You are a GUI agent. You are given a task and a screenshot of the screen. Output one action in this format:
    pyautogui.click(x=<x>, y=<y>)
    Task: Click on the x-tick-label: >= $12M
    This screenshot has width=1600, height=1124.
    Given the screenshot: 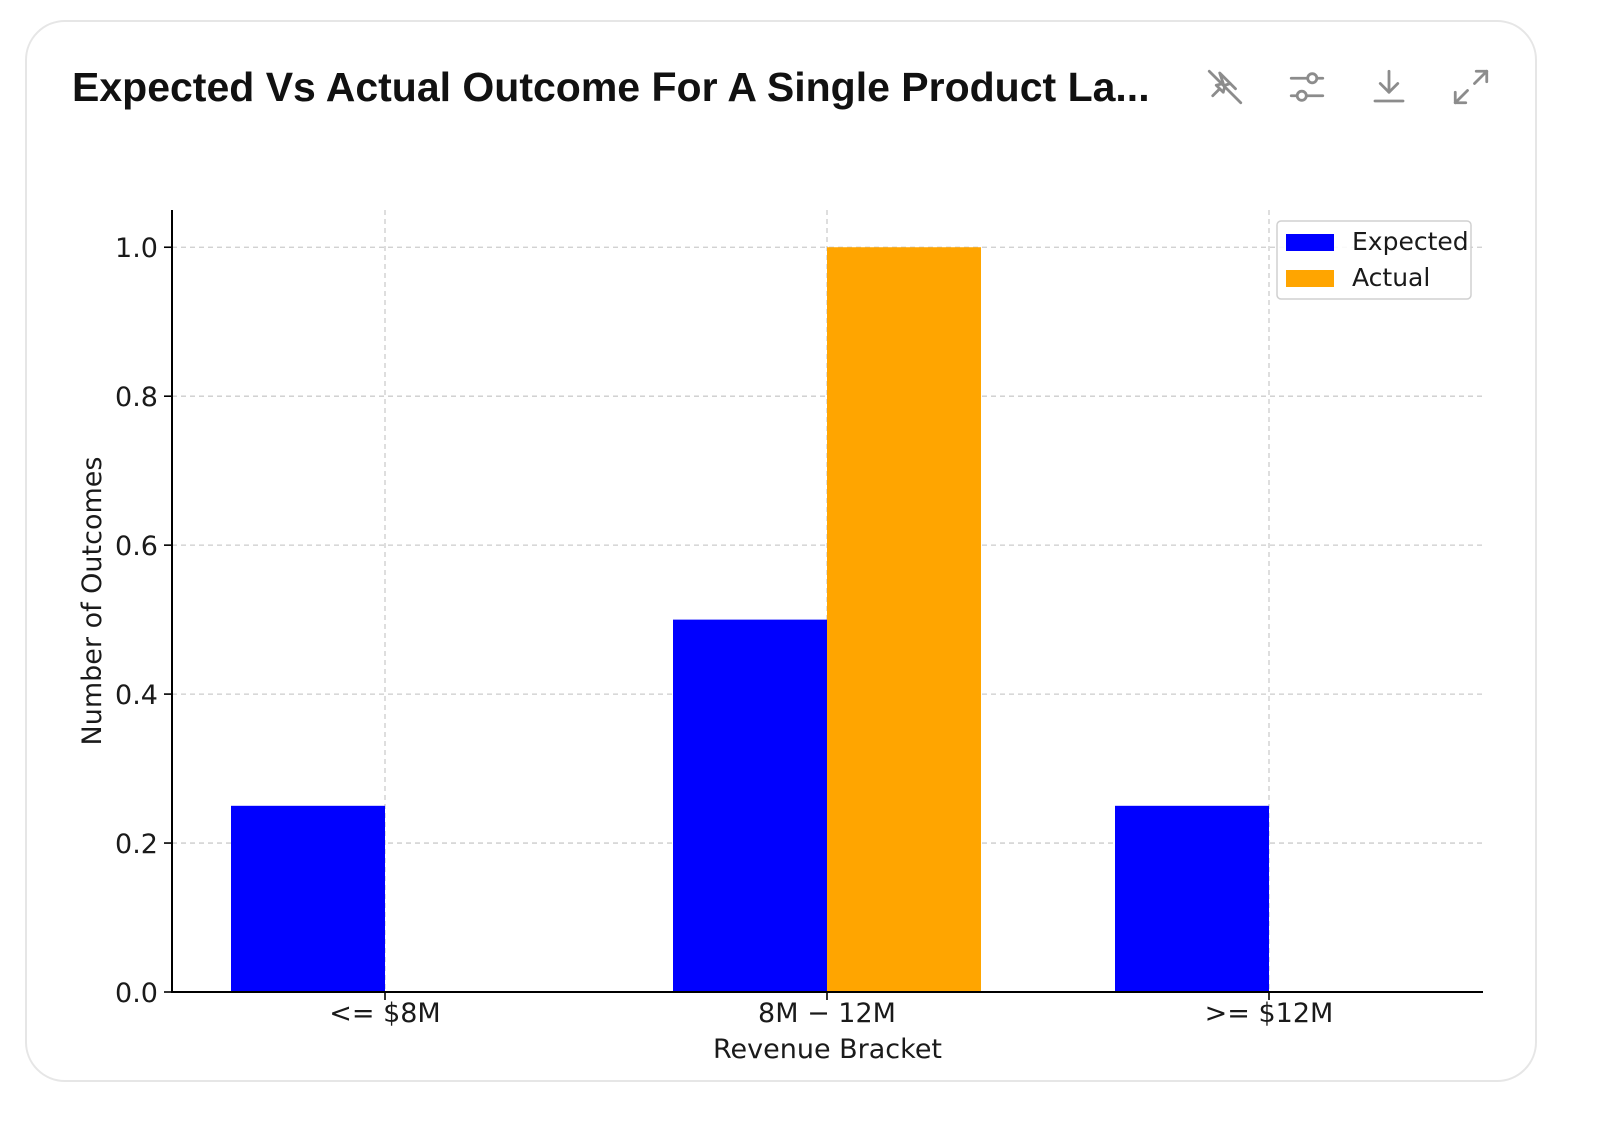 What is the action you would take?
    pyautogui.click(x=1269, y=1013)
    